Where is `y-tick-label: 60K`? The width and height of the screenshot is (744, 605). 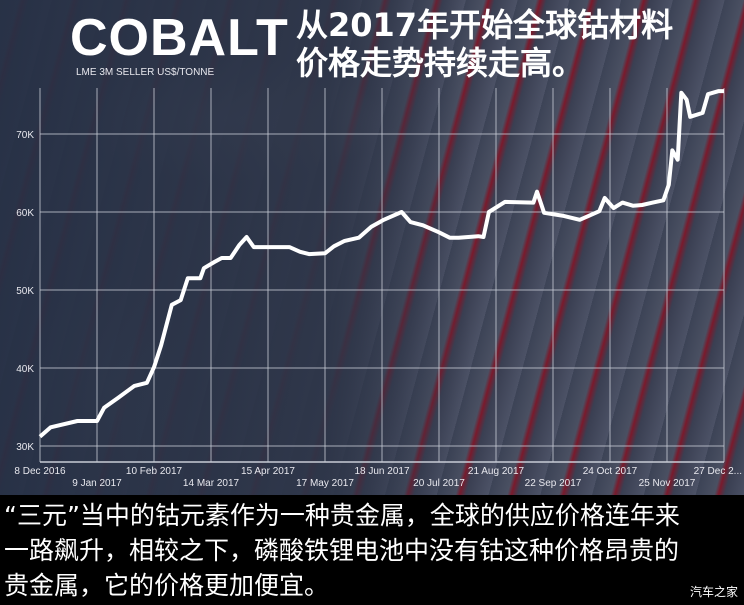
y-tick-label: 60K is located at coordinates (25, 213).